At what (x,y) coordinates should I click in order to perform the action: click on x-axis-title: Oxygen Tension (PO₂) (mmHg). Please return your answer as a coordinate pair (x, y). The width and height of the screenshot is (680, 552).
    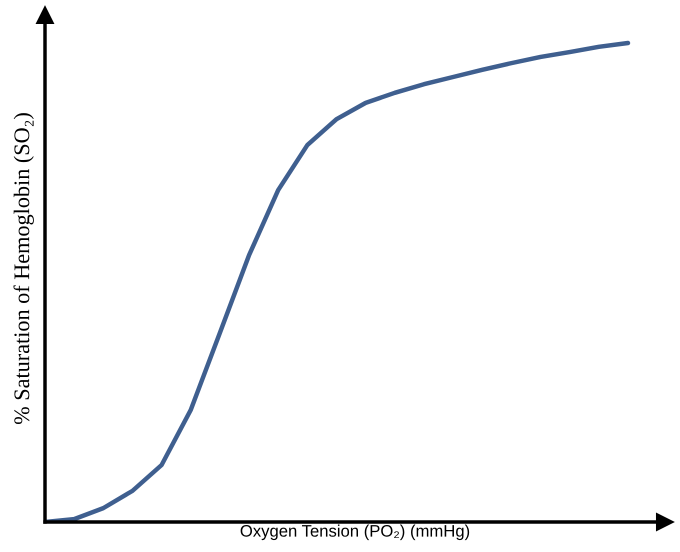
    Looking at the image, I should click on (355, 532).